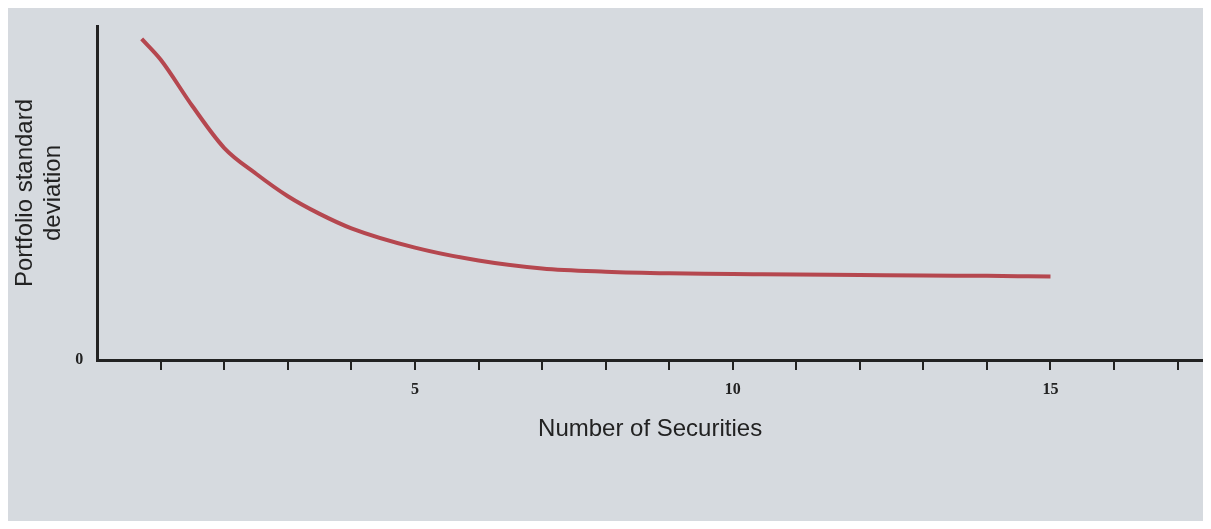  Describe the element at coordinates (1050, 388) in the screenshot. I see `x-tick-label: 15` at that location.